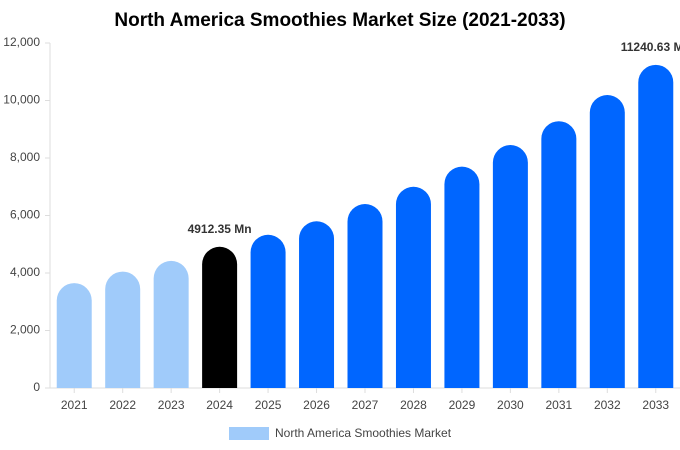 This screenshot has width=680, height=450. What do you see at coordinates (510, 405) in the screenshot?
I see `x-tick-label: 2030` at bounding box center [510, 405].